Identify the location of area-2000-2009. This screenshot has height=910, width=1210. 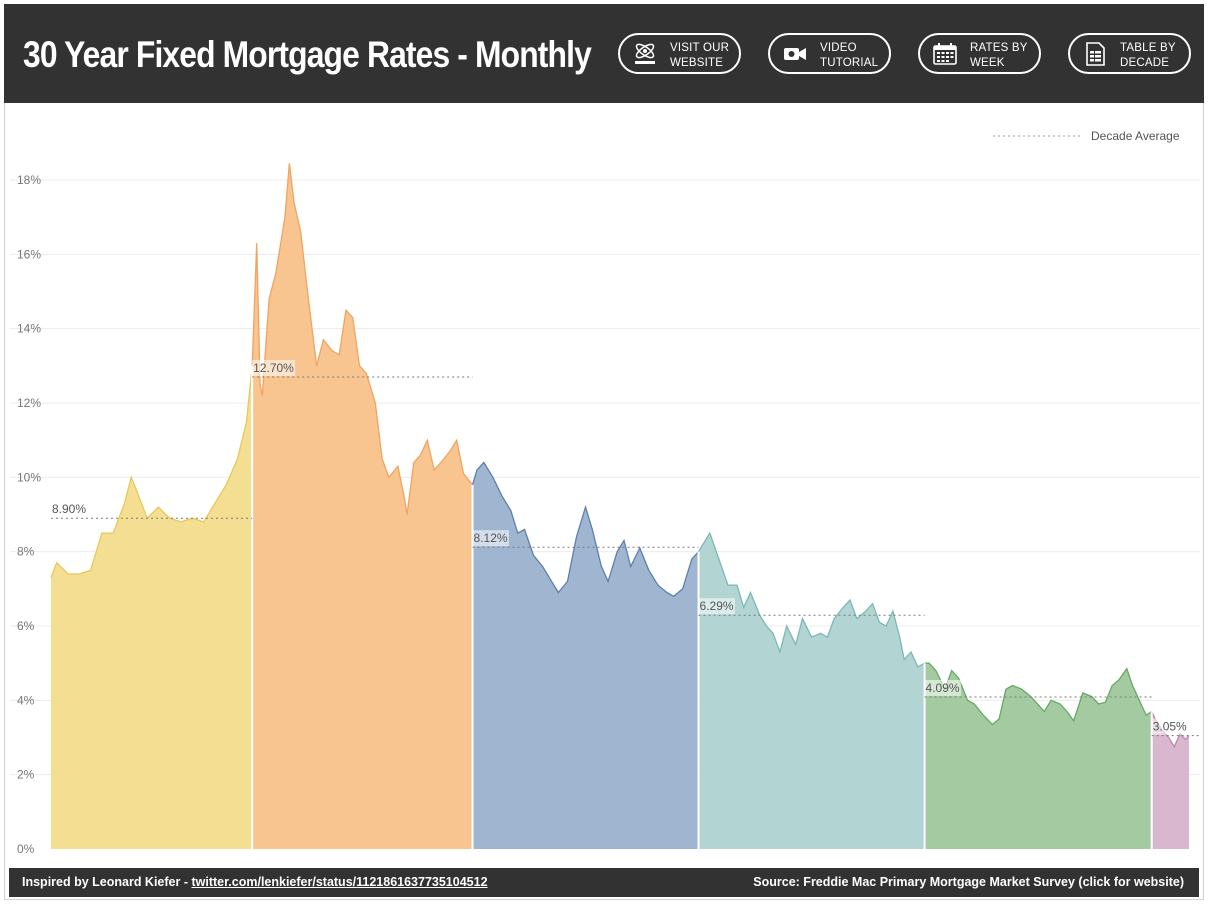
(811, 691).